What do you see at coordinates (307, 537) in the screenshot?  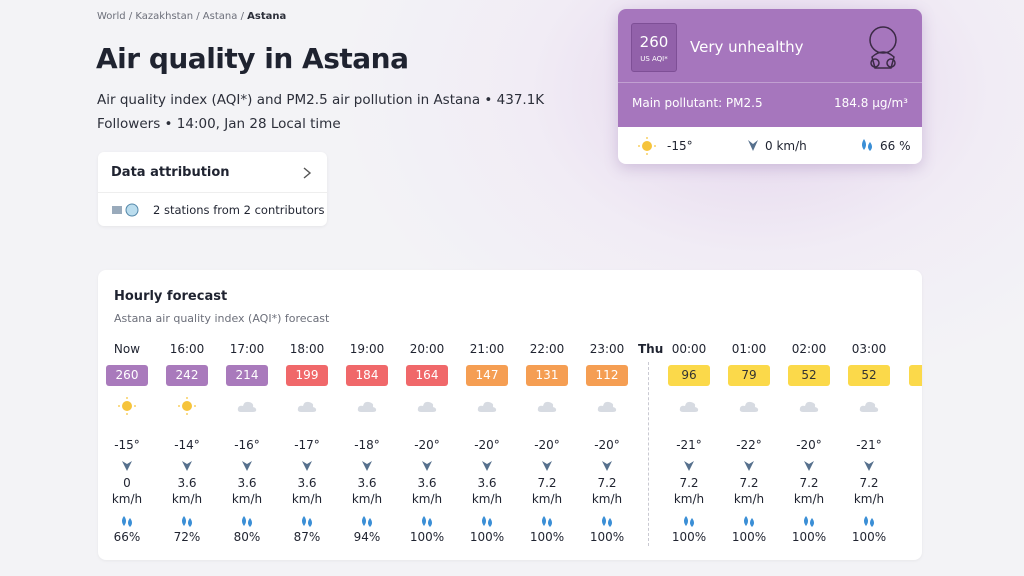 I see `humidity: 87%` at bounding box center [307, 537].